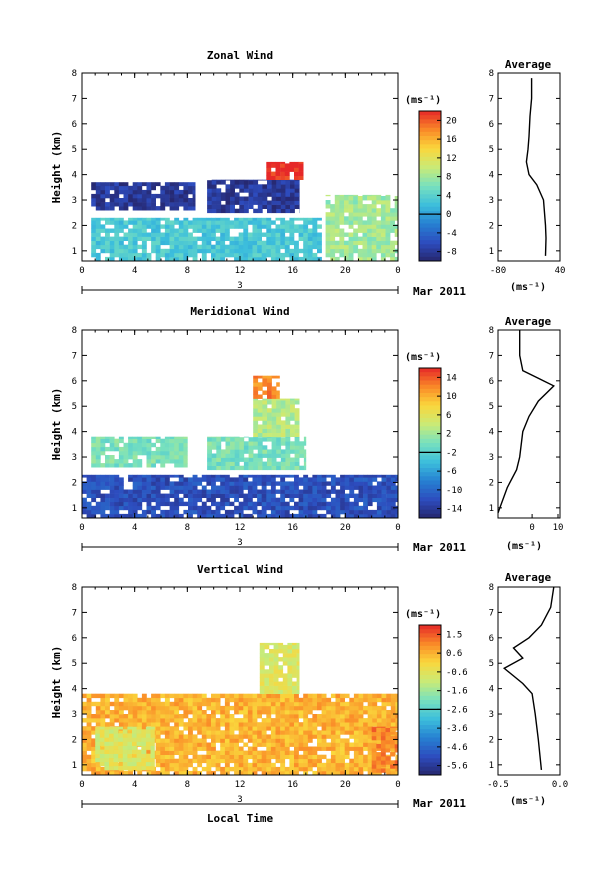  I want to click on profile-title: Average, so click(528, 64).